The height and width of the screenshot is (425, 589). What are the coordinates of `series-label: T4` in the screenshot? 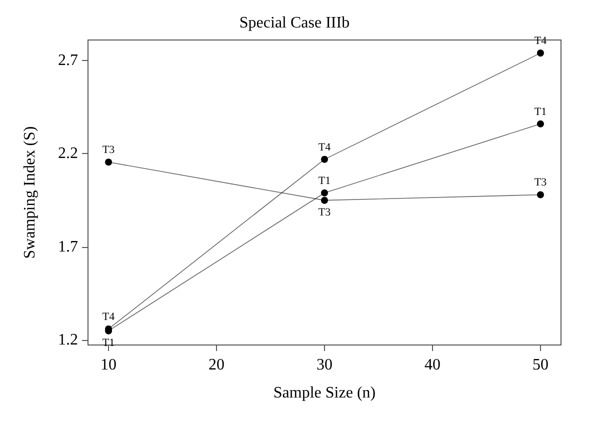 It's located at (109, 316).